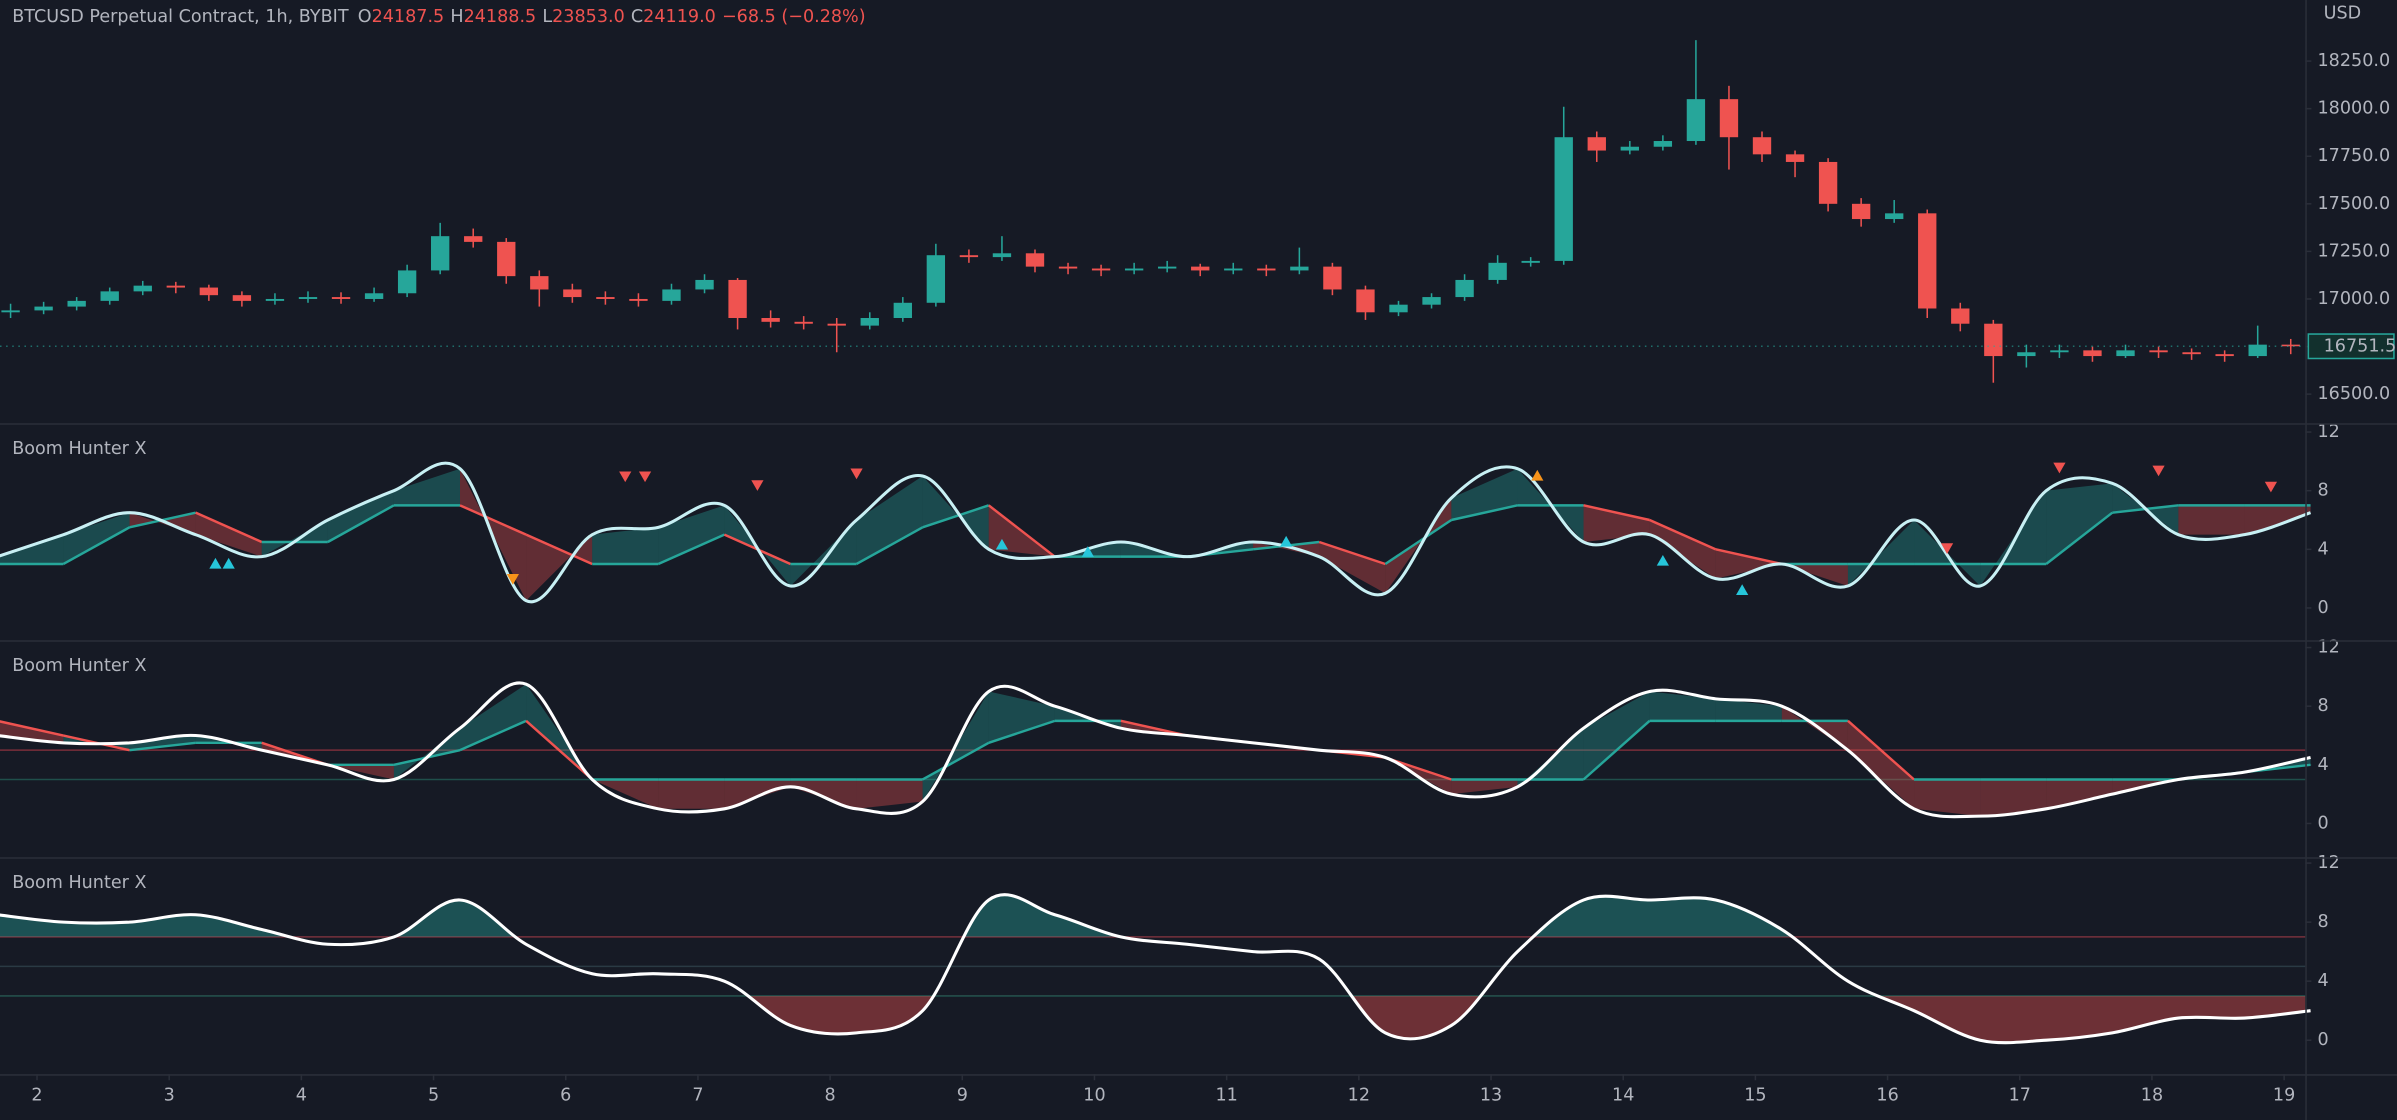 The image size is (2397, 1120). Describe the element at coordinates (1226, 1096) in the screenshot. I see `x-tick-label: 11` at that location.